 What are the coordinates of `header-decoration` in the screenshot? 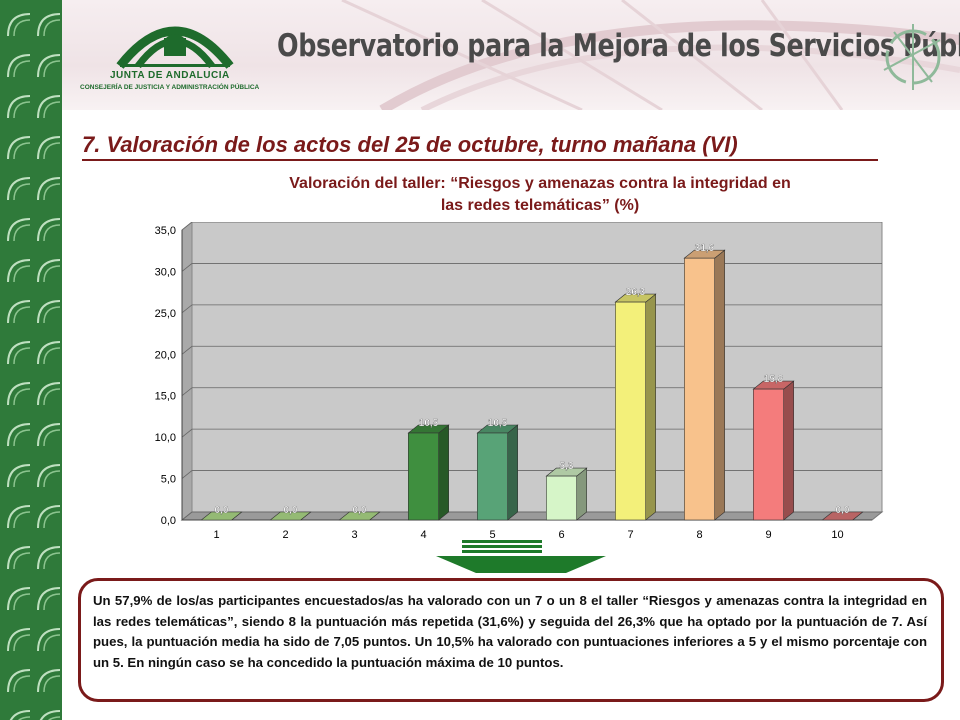 It's located at (650, 55).